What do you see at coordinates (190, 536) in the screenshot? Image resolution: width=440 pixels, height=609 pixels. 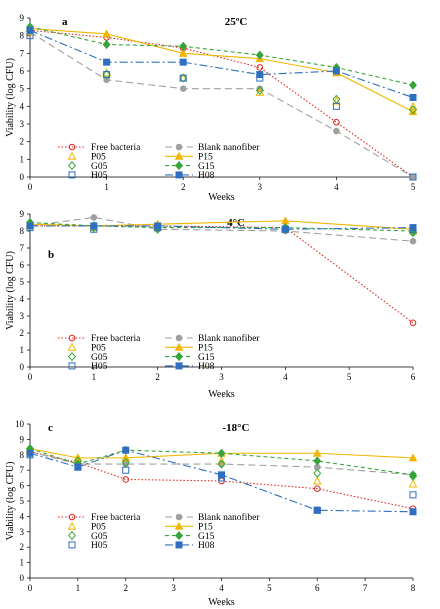 I see `legend-item: G15` at bounding box center [190, 536].